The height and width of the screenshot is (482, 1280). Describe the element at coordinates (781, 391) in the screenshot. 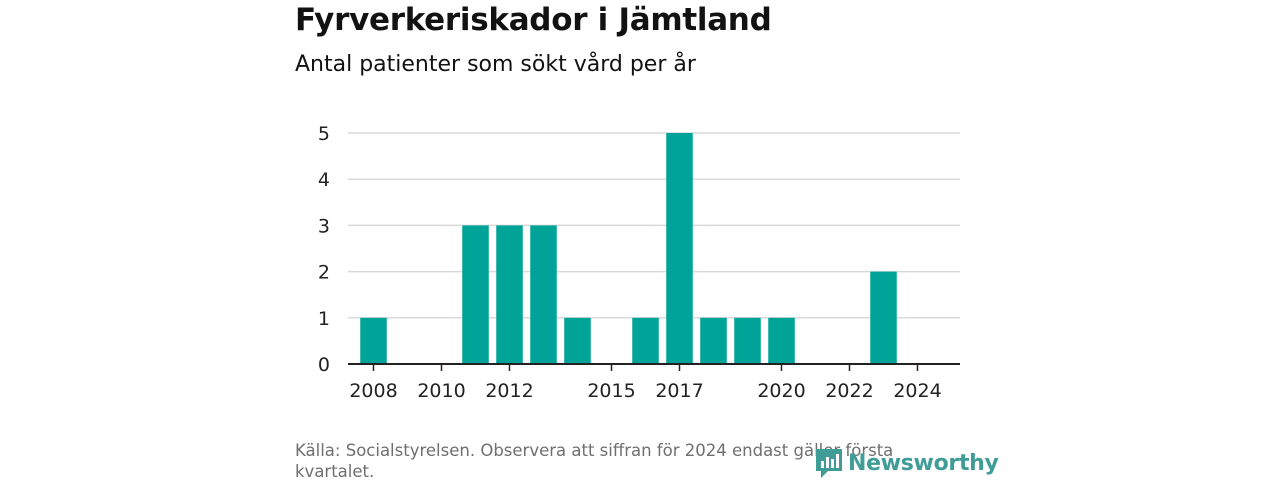

I see `x-tick-label: 2020` at that location.